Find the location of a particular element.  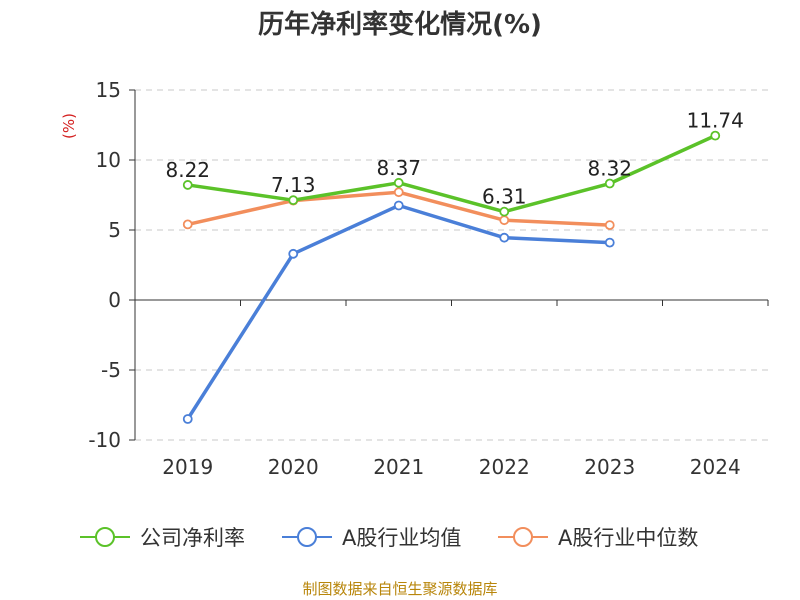

x-tick-label: 2022 is located at coordinates (504, 467).